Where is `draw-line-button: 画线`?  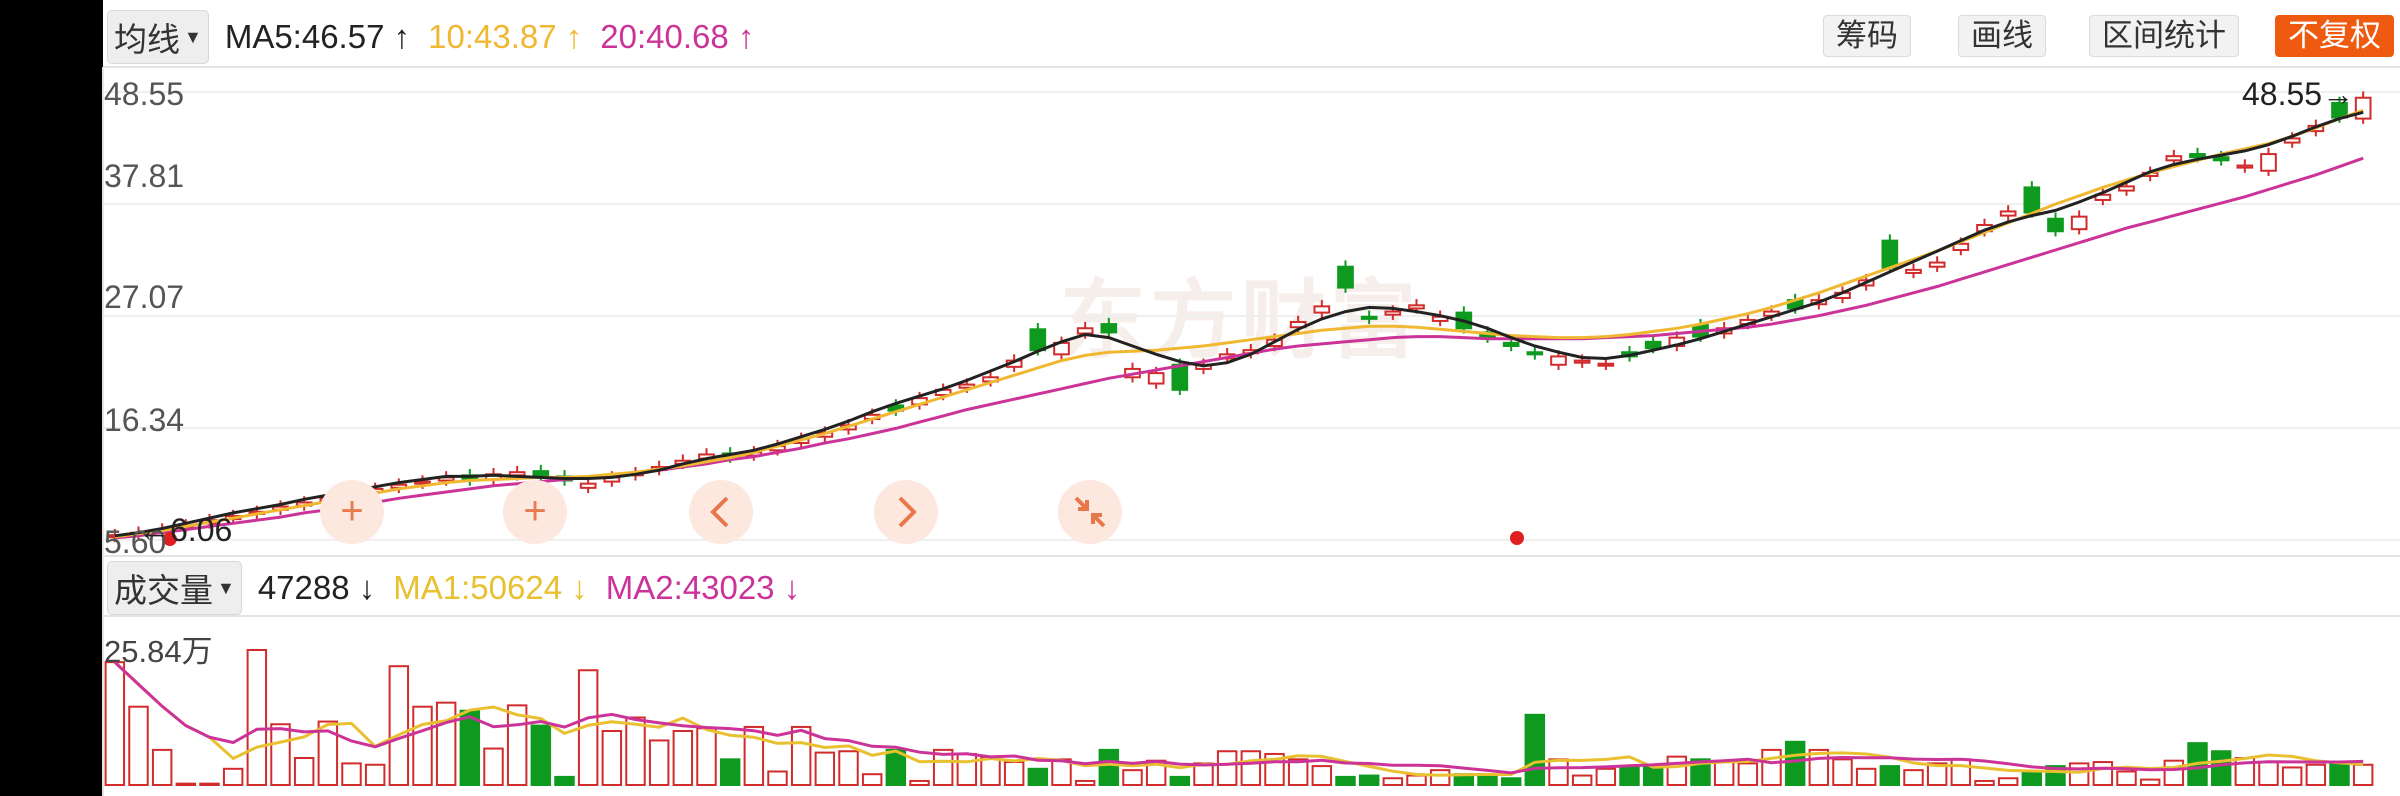 draw-line-button: 画线 is located at coordinates (2002, 36).